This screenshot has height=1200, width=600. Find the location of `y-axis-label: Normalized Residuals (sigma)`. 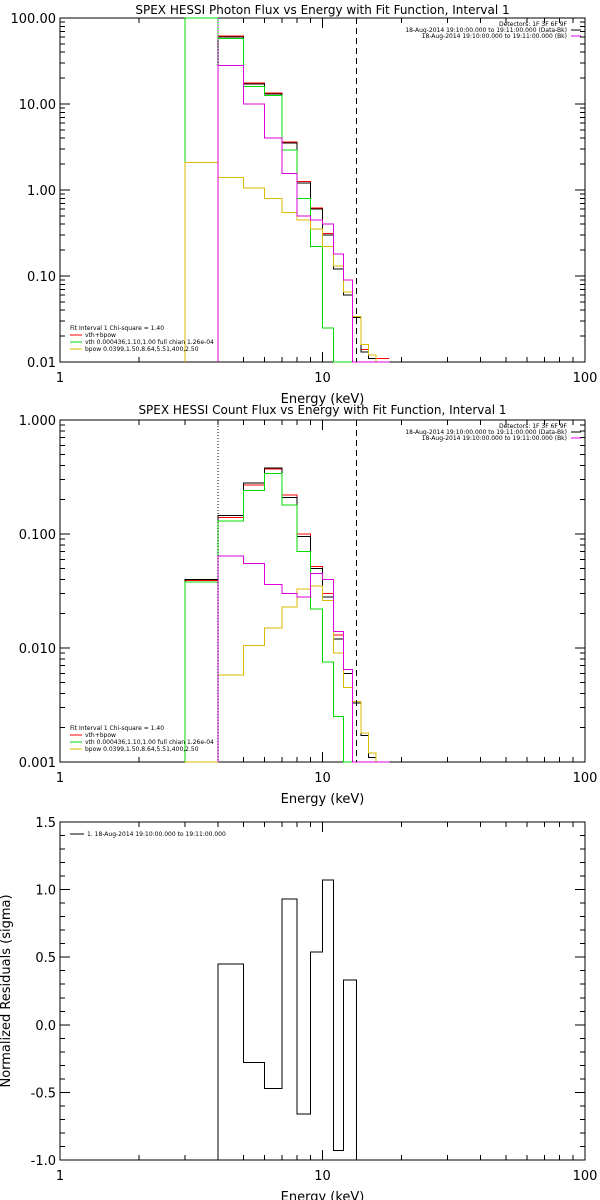

y-axis-label: Normalized Residuals (sigma) is located at coordinates (7, 990).